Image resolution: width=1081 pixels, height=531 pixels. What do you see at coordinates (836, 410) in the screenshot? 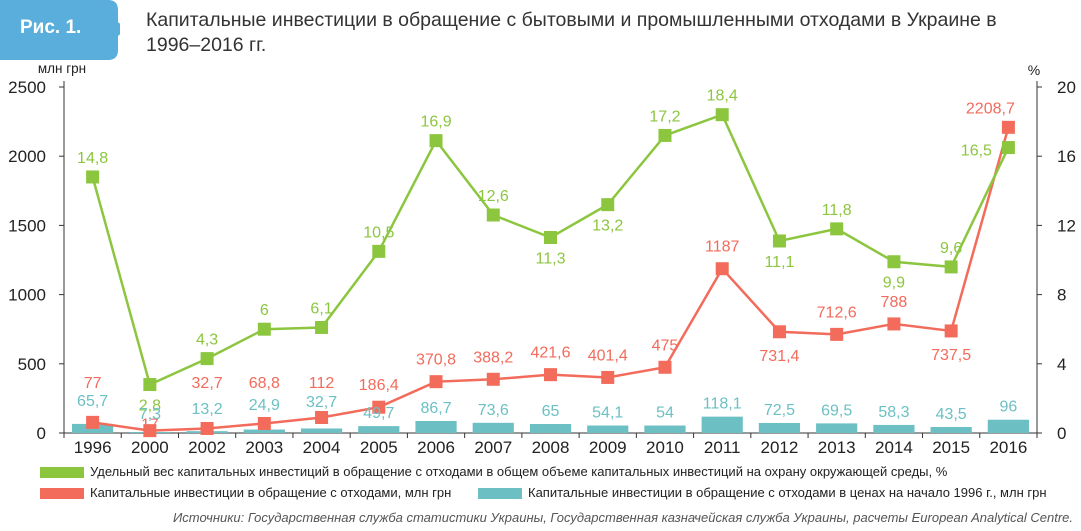
I see `bar-label-2013: 69,5` at bounding box center [836, 410].